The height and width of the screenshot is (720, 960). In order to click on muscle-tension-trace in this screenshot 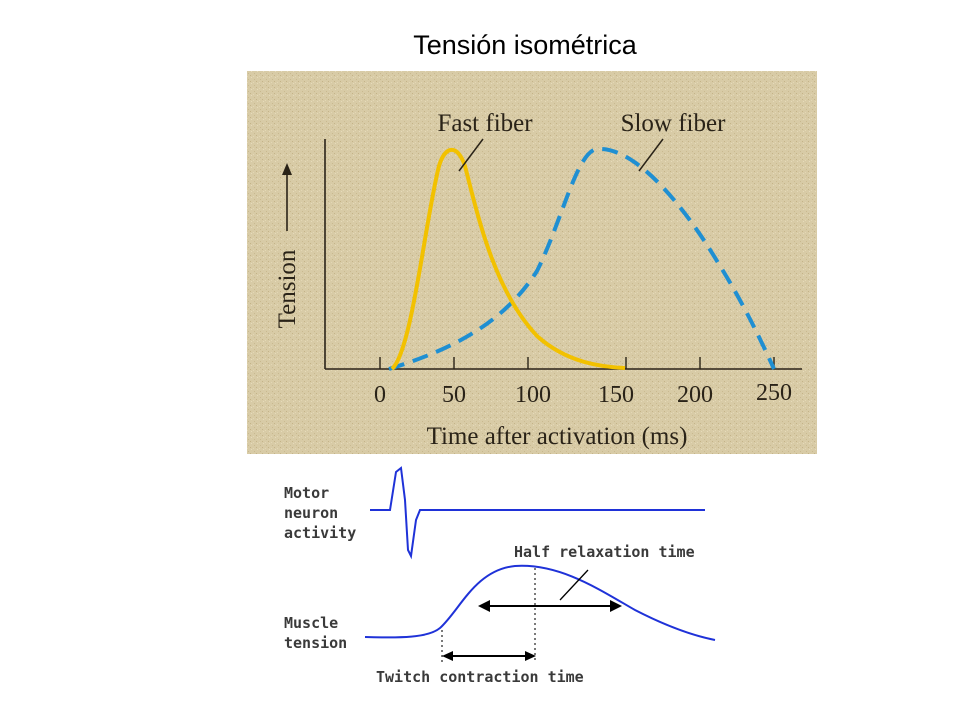, I will do `click(540, 602)`.